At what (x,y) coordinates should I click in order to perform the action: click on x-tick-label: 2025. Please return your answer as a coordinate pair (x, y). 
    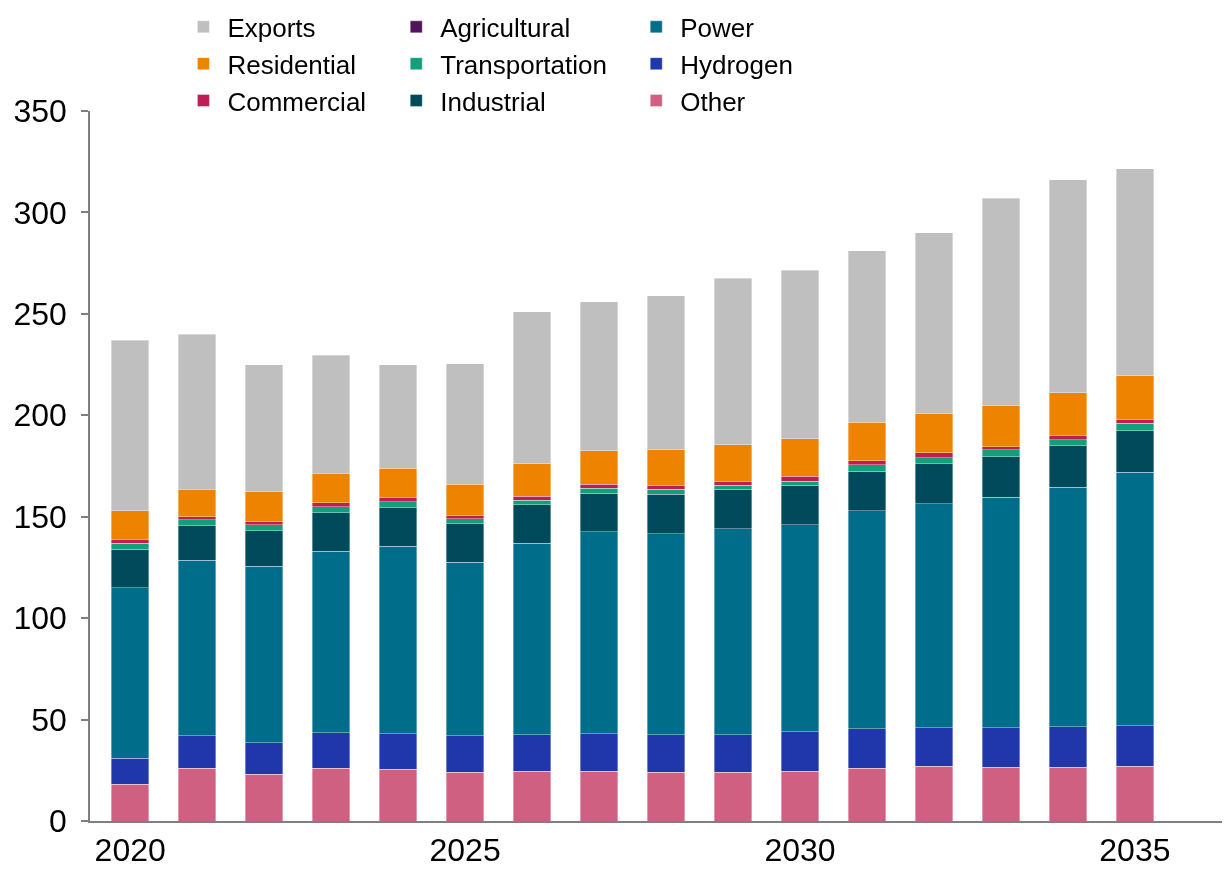
    Looking at the image, I should click on (465, 850).